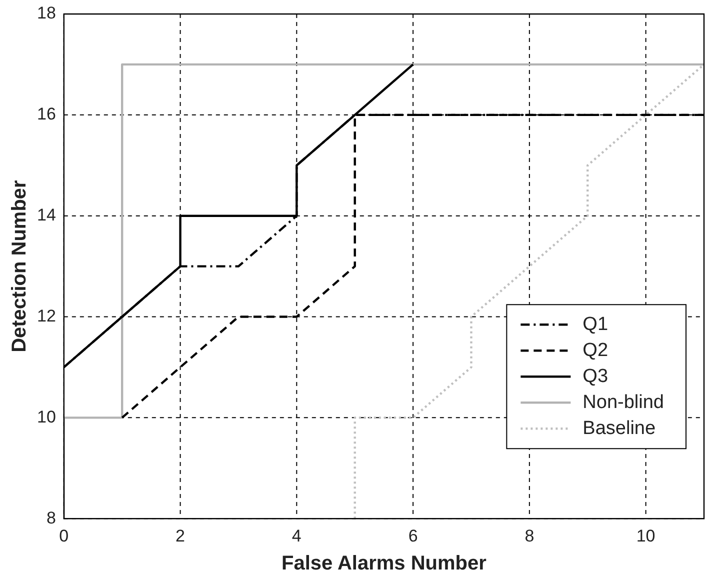 Image resolution: width=706 pixels, height=582 pixels. Describe the element at coordinates (619, 428) in the screenshot. I see `legend-label: Baseline` at that location.